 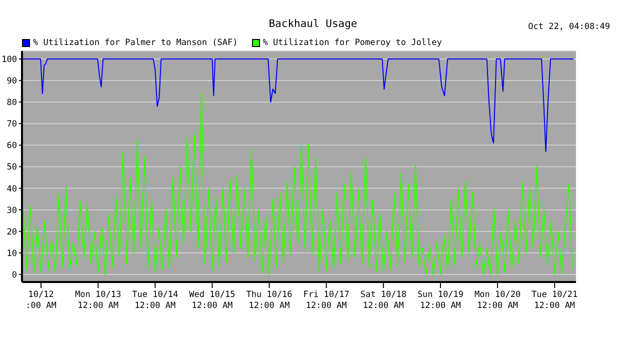 What do you see at coordinates (269, 300) in the screenshot?
I see `x-tick-label: Thu 10/16 12:00 AM` at bounding box center [269, 300].